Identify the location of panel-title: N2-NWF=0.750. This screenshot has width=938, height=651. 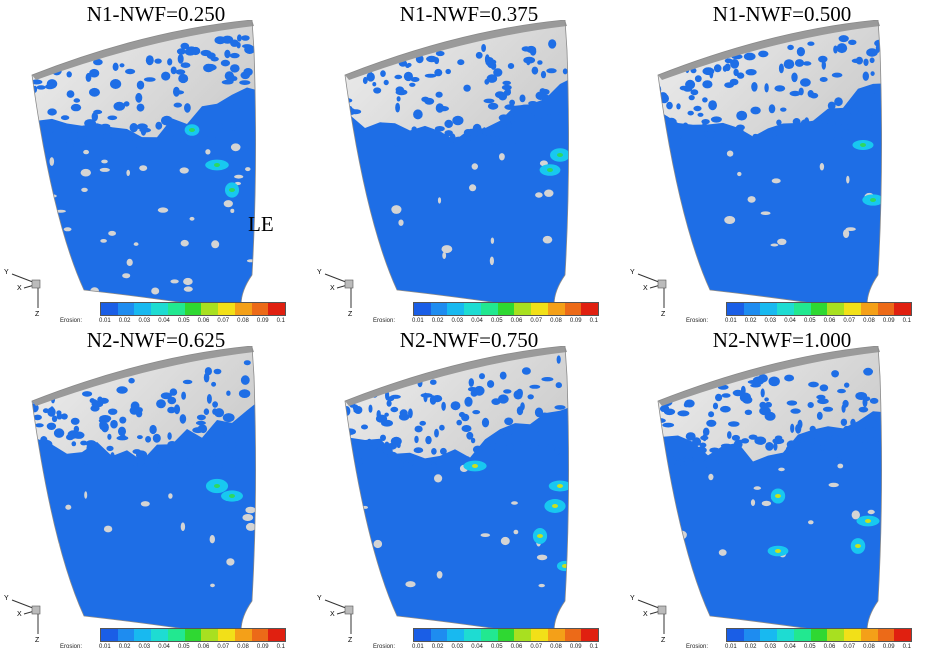
(469, 340).